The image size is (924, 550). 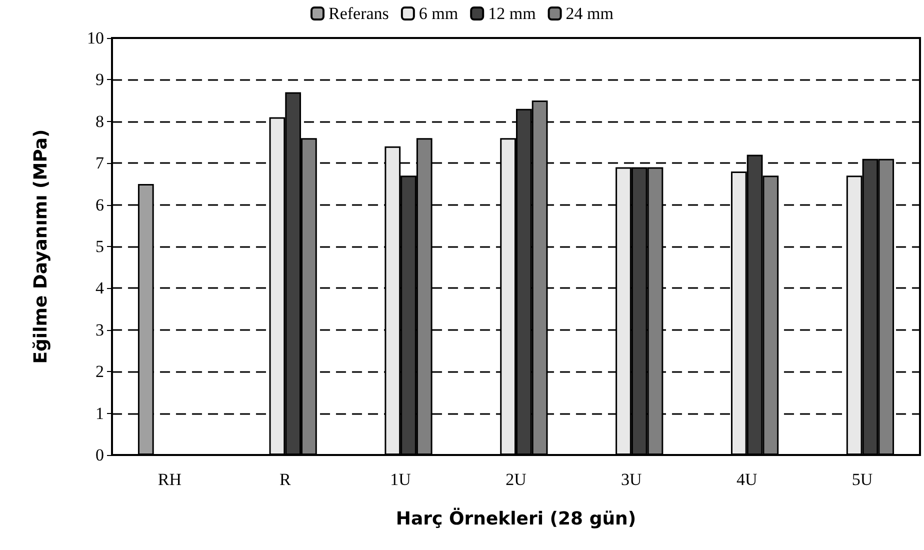 I want to click on y-tick-label: 7, so click(x=100, y=163).